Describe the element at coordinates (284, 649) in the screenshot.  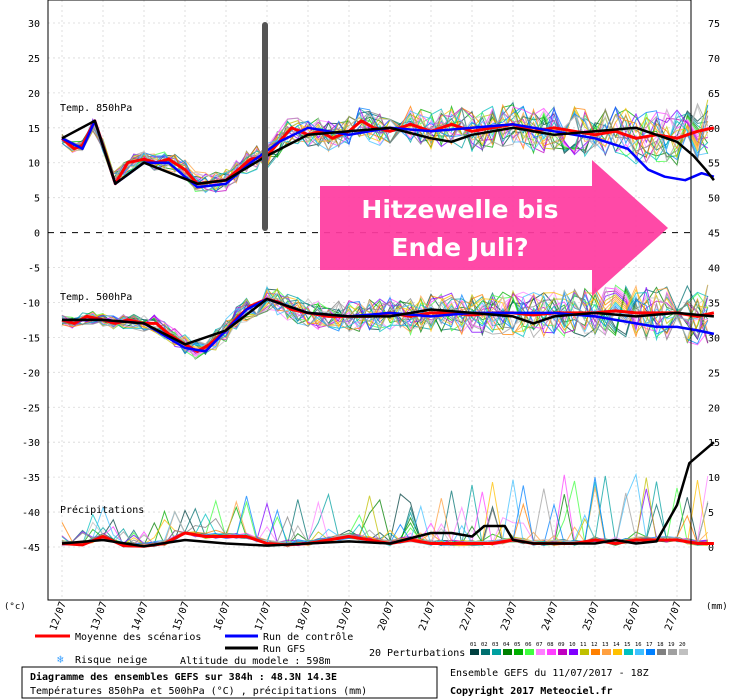
I see `legend-gfs-label: Run GFS` at that location.